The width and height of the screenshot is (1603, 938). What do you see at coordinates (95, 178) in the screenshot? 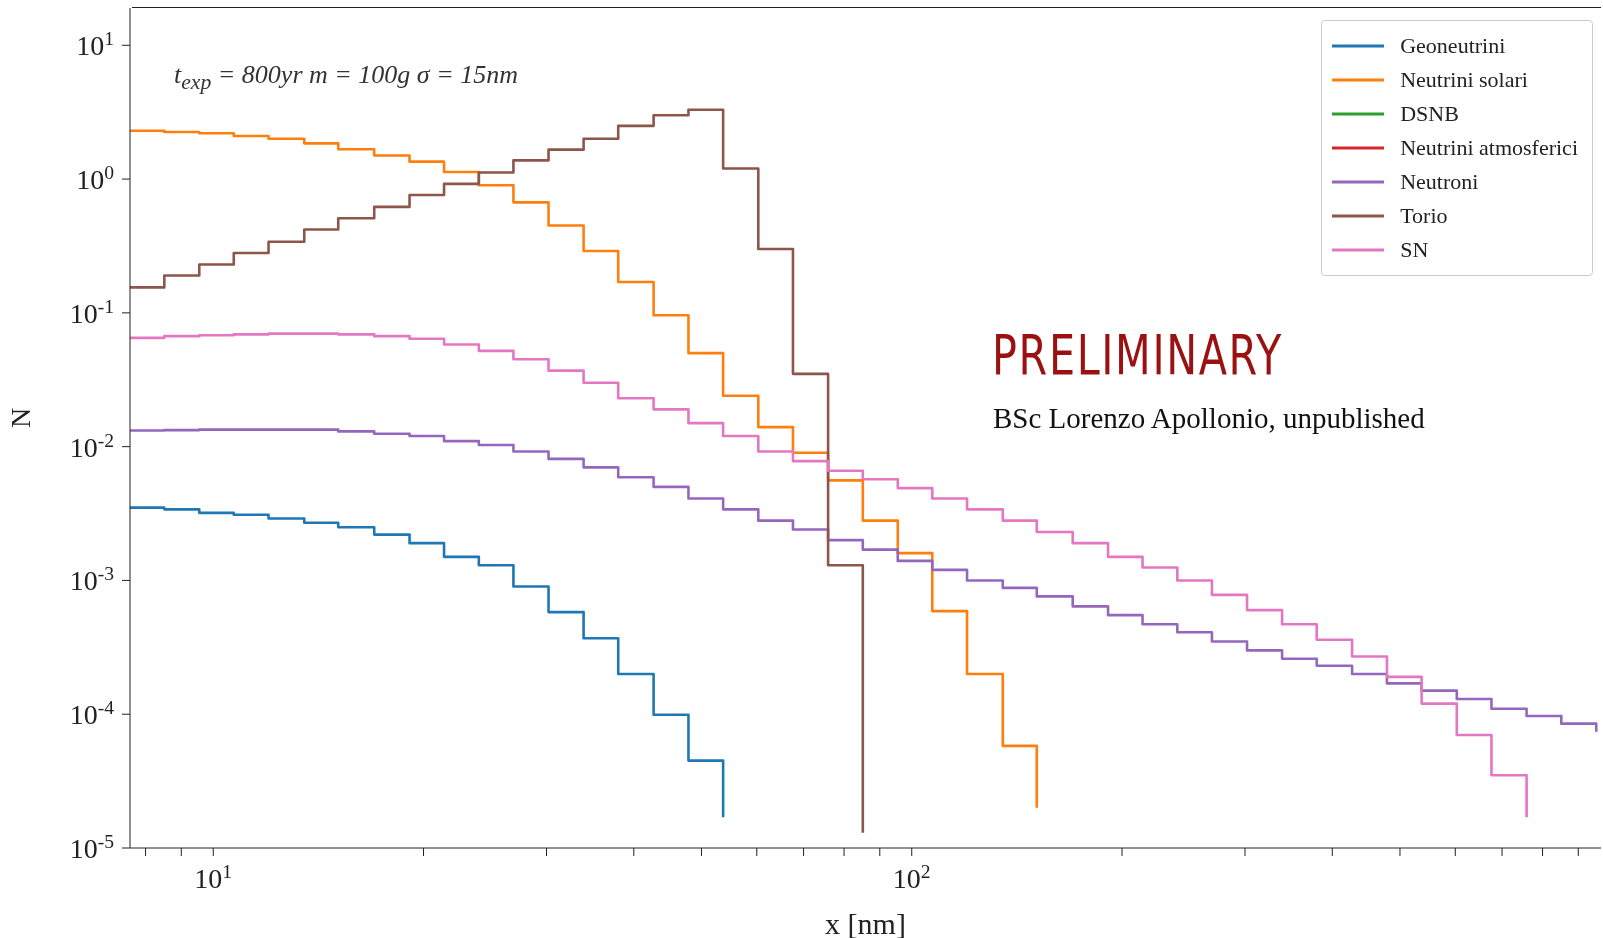
I see `y-tick-label: 10$^{0}$` at bounding box center [95, 178].